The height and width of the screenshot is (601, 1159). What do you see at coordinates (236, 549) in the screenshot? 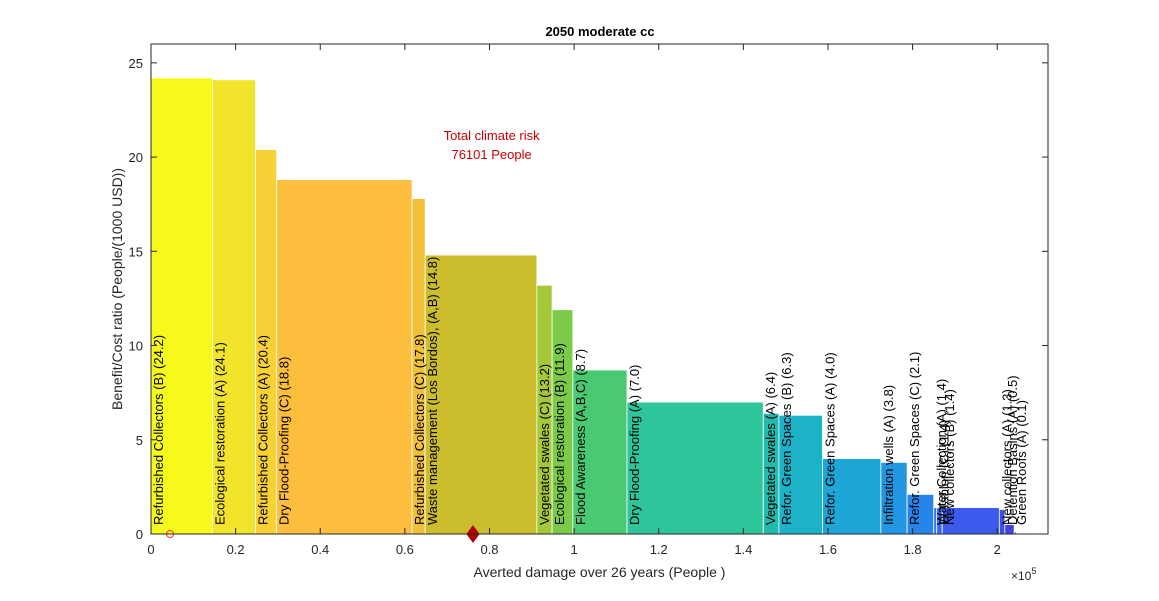
I see `x-tick-label-1: 0.2` at bounding box center [236, 549].